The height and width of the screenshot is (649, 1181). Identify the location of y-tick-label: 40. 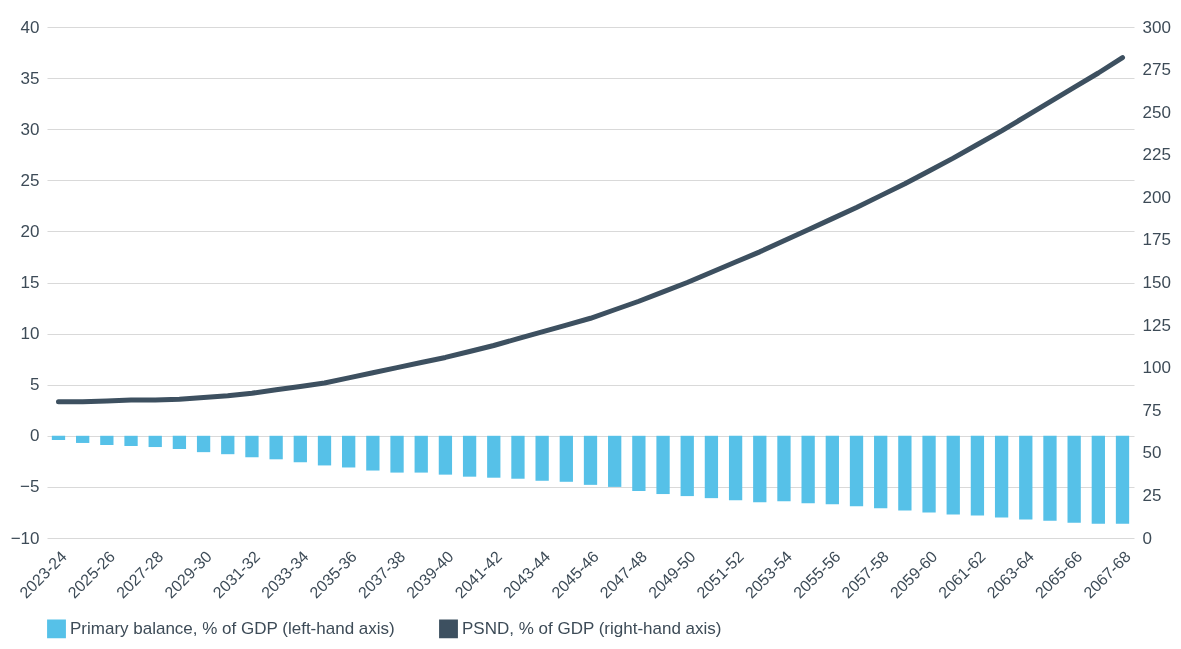
(30, 27).